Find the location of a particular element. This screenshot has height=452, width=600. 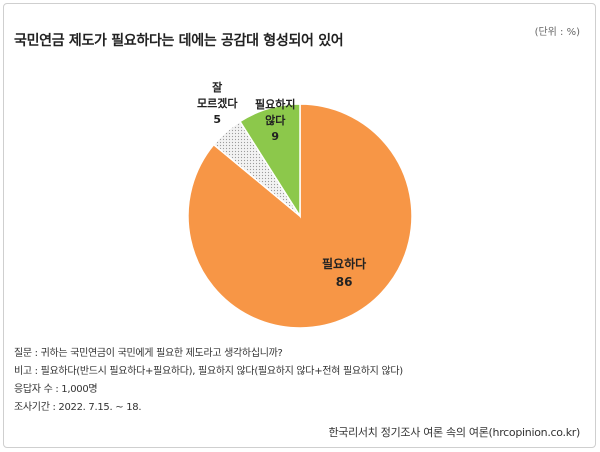

note-question: 질문 : 귀하는 국민연금이 국민에게 필요한 제도라고 생각하십니까? is located at coordinates (148, 353).